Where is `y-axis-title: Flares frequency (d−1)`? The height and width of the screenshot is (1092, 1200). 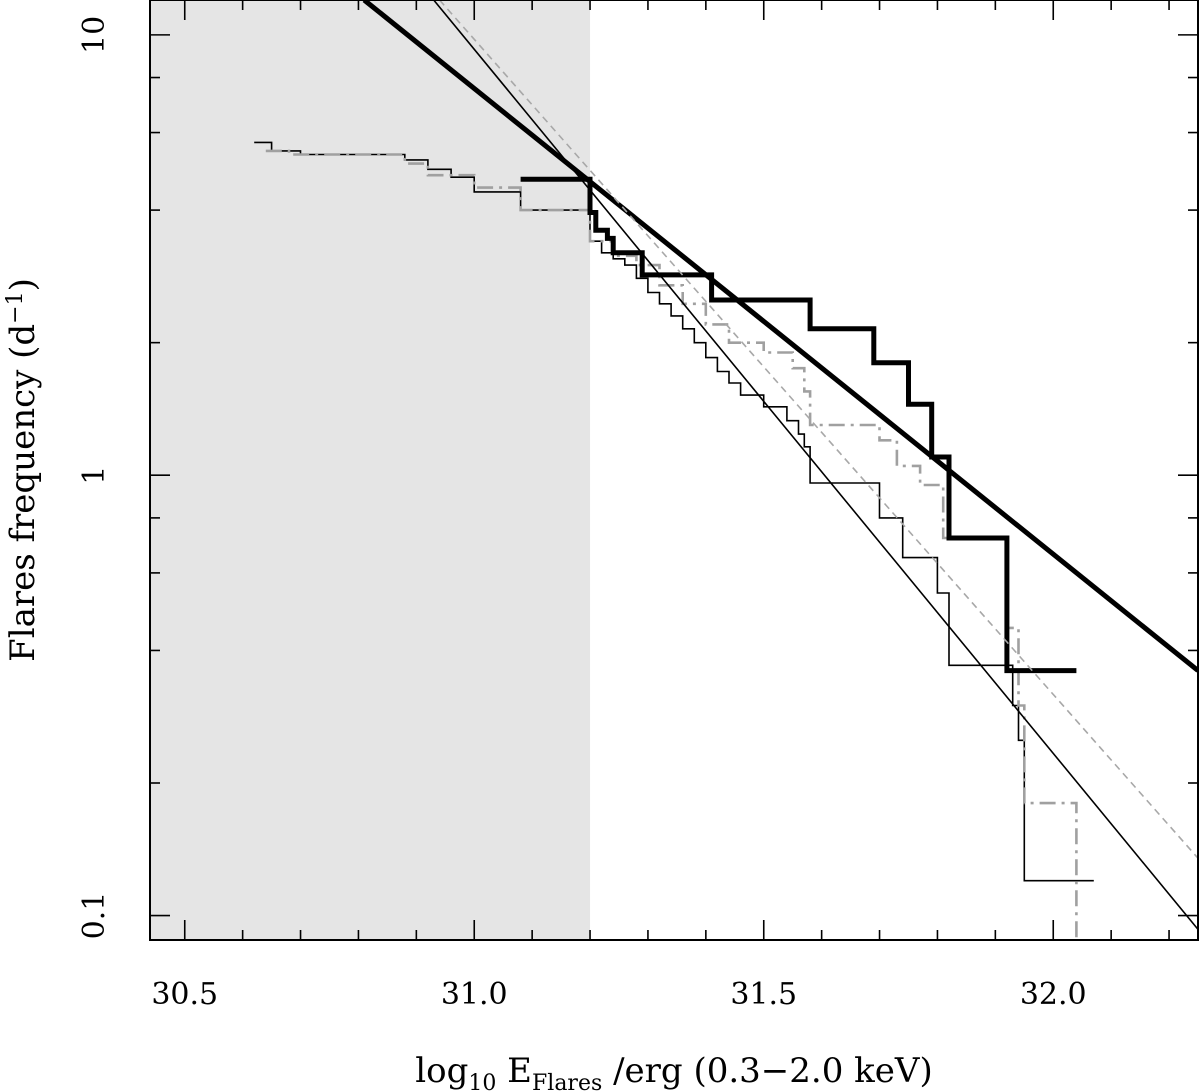 y-axis-title: Flares frequency (d−1) is located at coordinates (23, 470).